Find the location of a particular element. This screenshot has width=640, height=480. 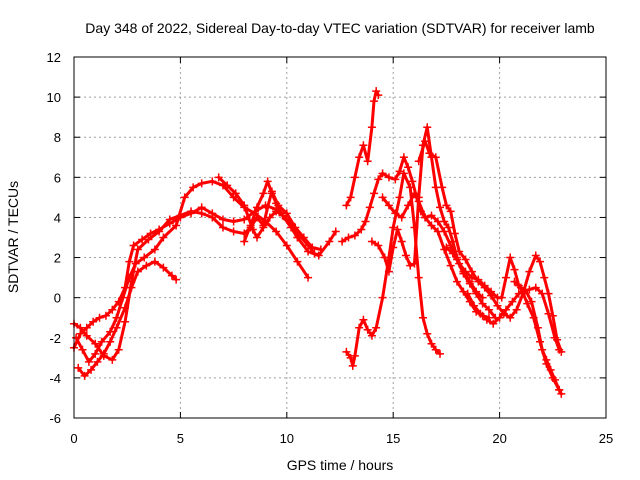

y-tick-label: 4 is located at coordinates (57, 217).